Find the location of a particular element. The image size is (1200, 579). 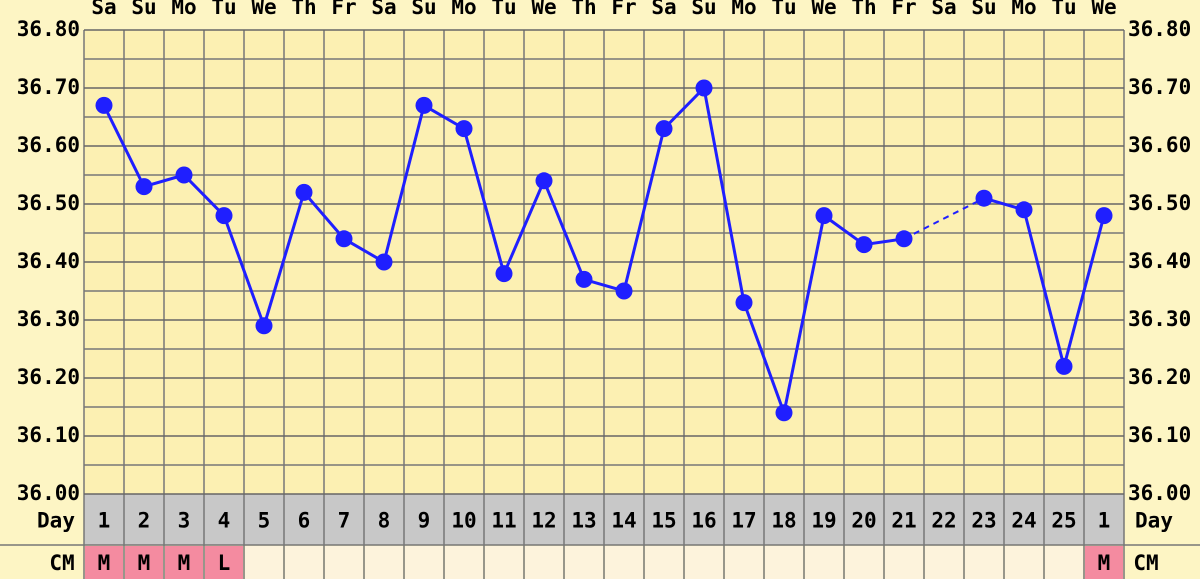

day-label: 8 is located at coordinates (384, 521).